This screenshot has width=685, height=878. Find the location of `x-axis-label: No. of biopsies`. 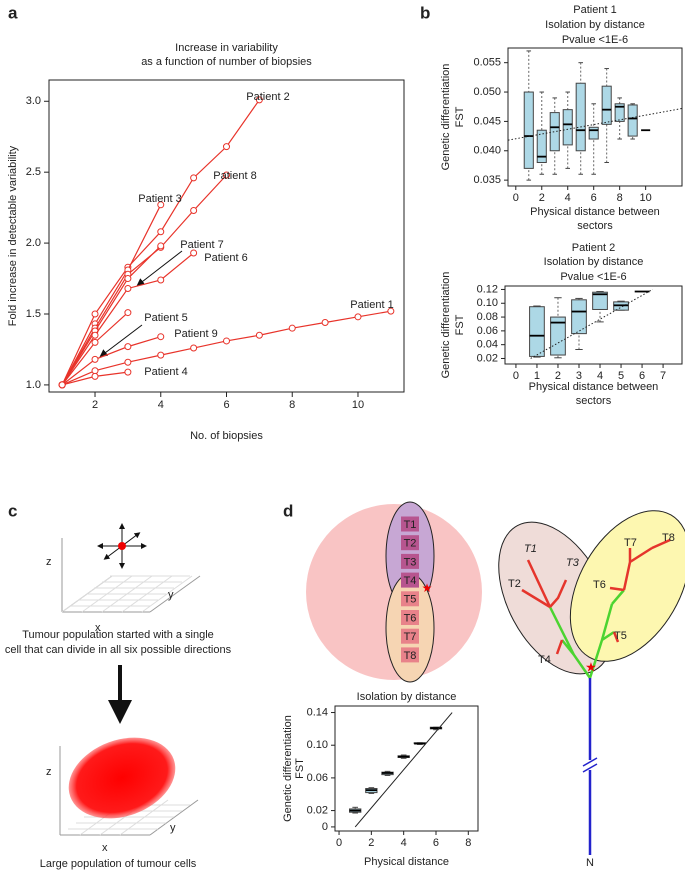

x-axis-label: No. of biopsies is located at coordinates (226, 436).